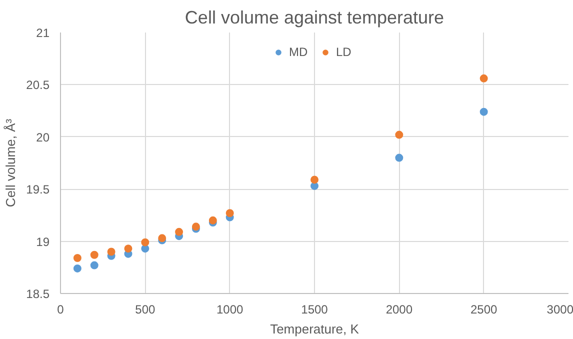 The image size is (573, 339). Describe the element at coordinates (38, 85) in the screenshot. I see `y-tick-label: 20.5` at that location.